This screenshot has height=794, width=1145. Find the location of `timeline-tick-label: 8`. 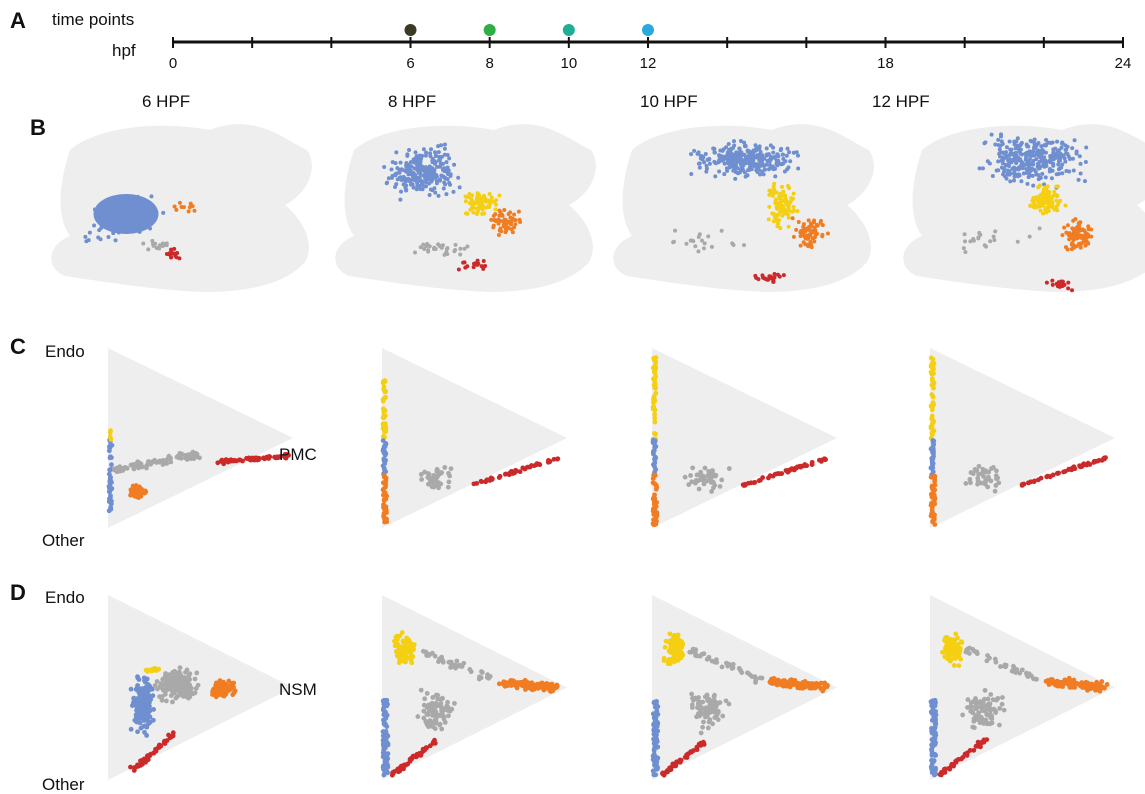

timeline-tick-label: 8 is located at coordinates (489, 63).